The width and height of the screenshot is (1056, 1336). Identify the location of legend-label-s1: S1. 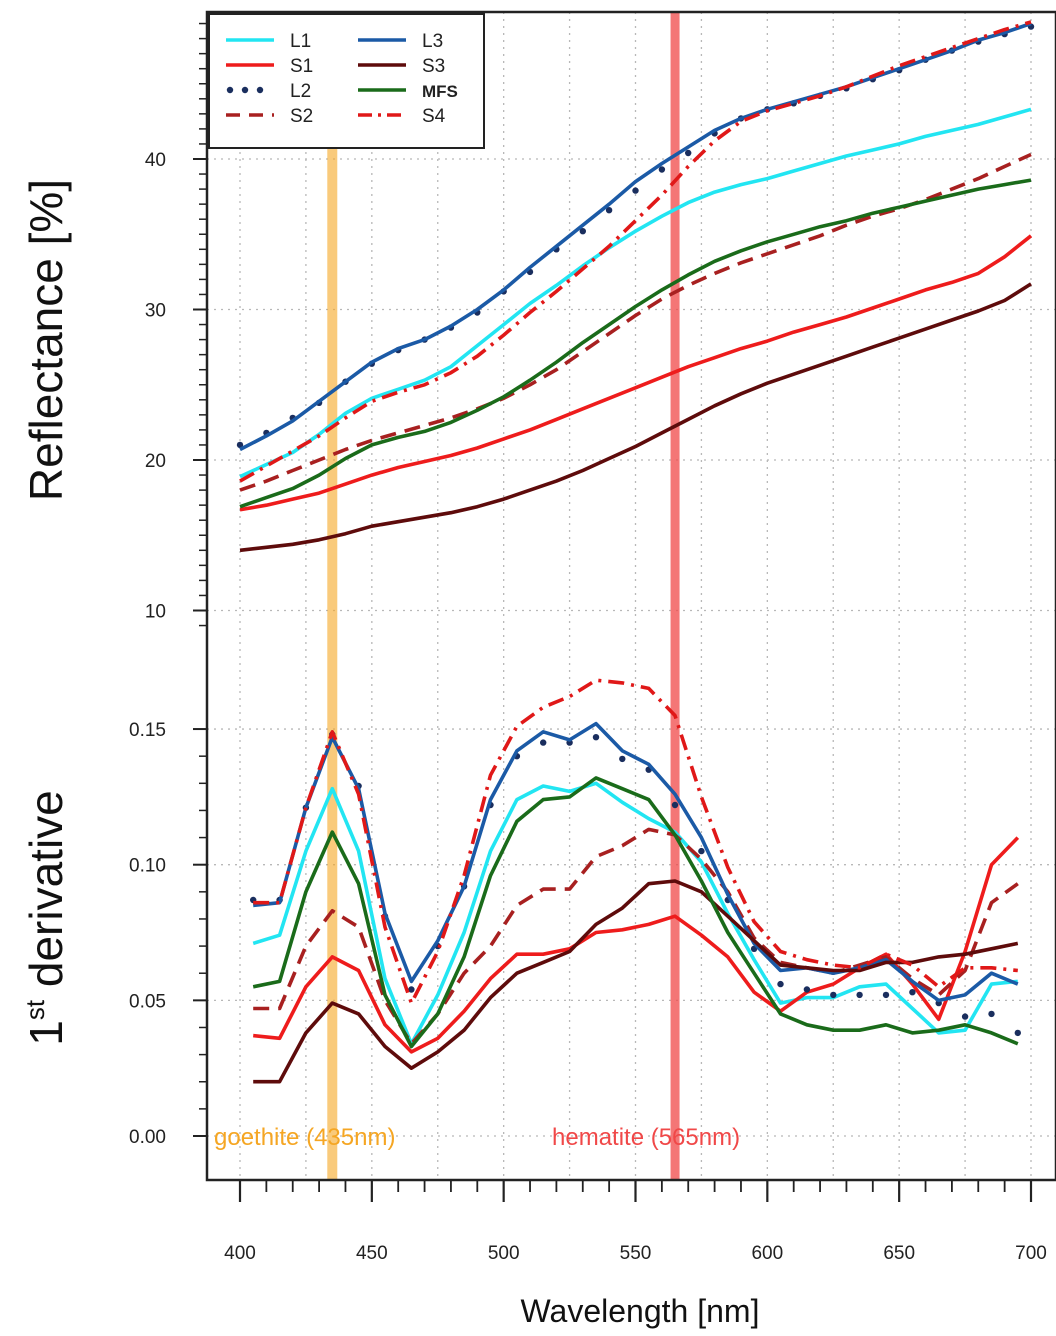
(301, 66).